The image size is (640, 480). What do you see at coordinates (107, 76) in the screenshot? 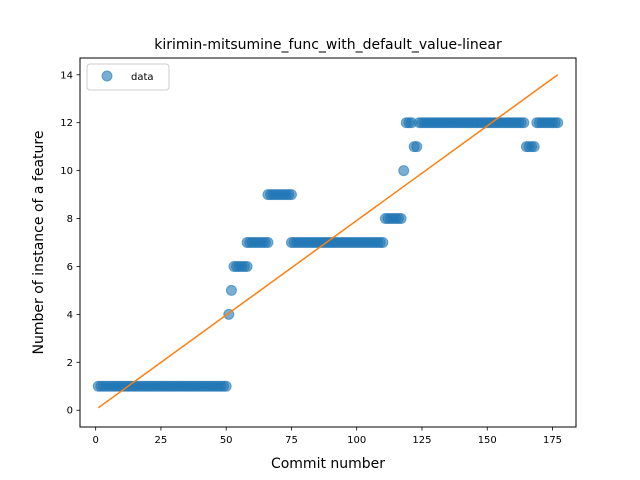
I see `legend-marker` at bounding box center [107, 76].